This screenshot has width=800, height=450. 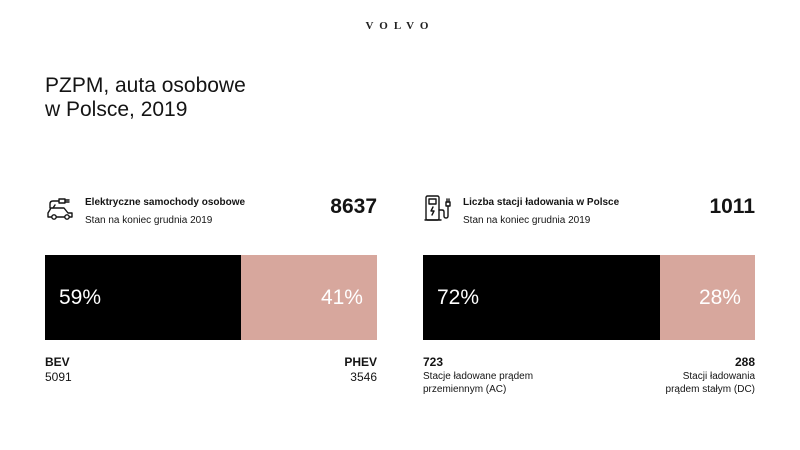 What do you see at coordinates (57, 362) in the screenshot?
I see `bev-name: BEV` at bounding box center [57, 362].